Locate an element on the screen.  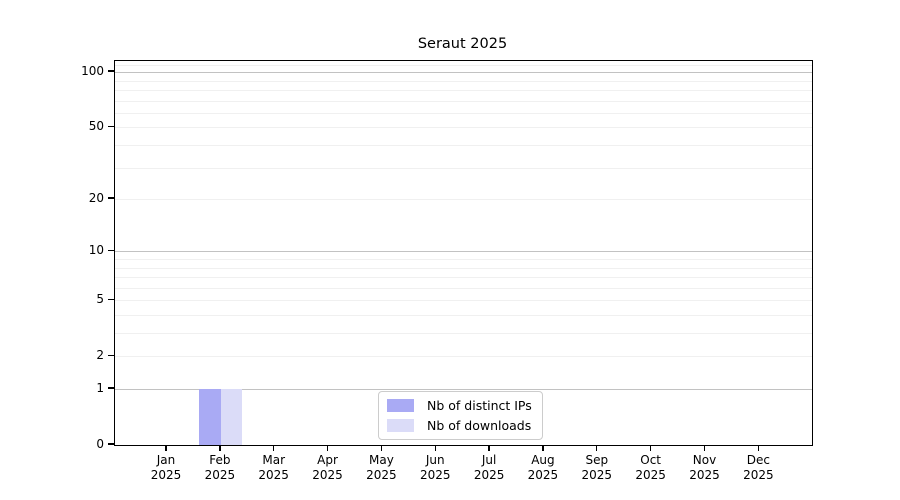
x-tick-label: Aug 2025 is located at coordinates (543, 467).